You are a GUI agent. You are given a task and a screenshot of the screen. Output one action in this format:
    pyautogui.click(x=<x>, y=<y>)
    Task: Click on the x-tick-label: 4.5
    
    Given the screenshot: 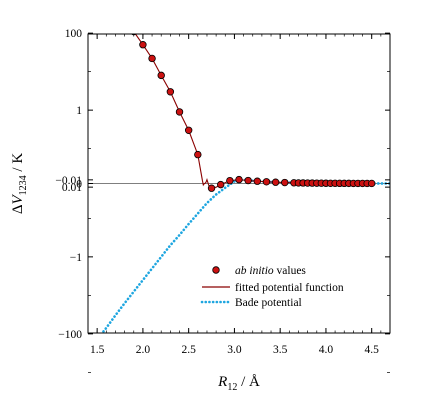 What is the action you would take?
    pyautogui.click(x=372, y=350)
    